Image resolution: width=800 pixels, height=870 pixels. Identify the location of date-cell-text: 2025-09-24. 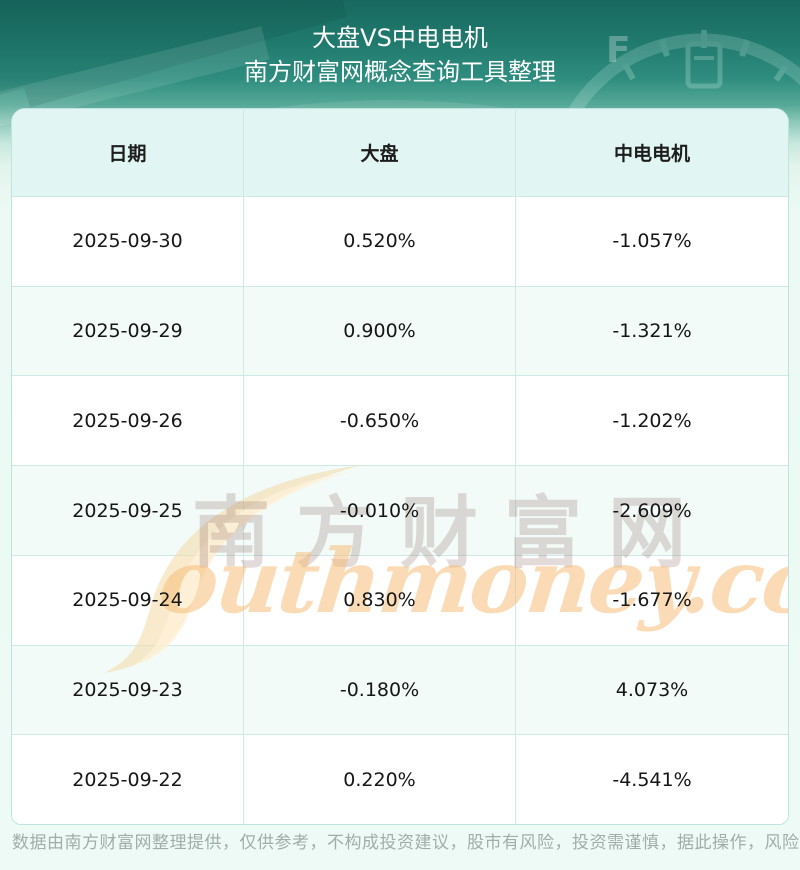
(127, 600).